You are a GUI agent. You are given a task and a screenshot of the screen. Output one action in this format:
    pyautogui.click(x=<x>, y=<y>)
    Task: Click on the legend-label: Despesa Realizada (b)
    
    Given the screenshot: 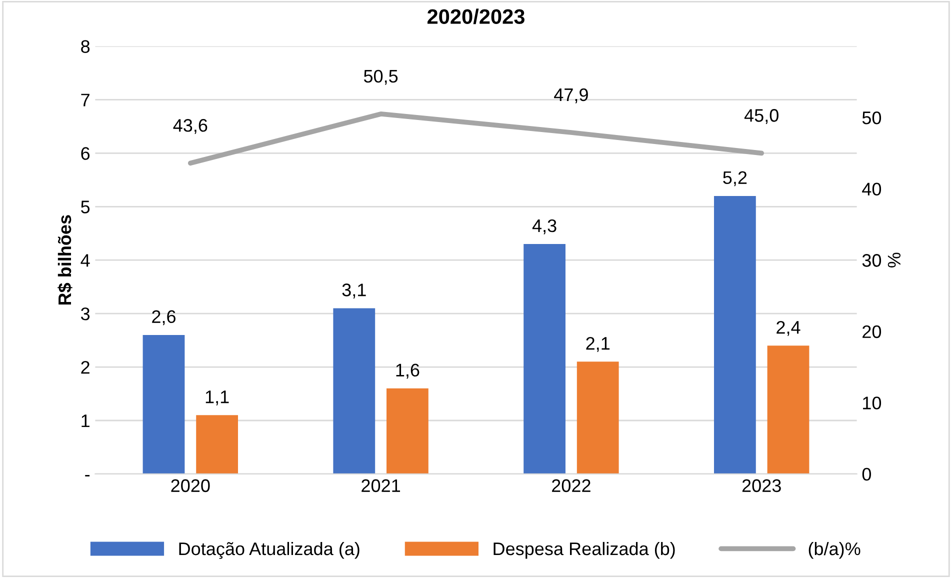 What is the action you would take?
    pyautogui.click(x=584, y=550)
    